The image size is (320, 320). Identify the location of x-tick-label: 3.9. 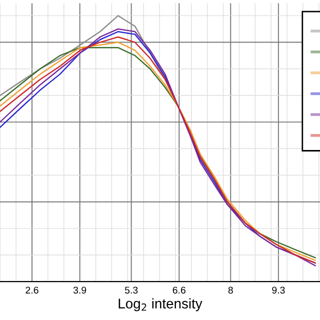
(79, 290).